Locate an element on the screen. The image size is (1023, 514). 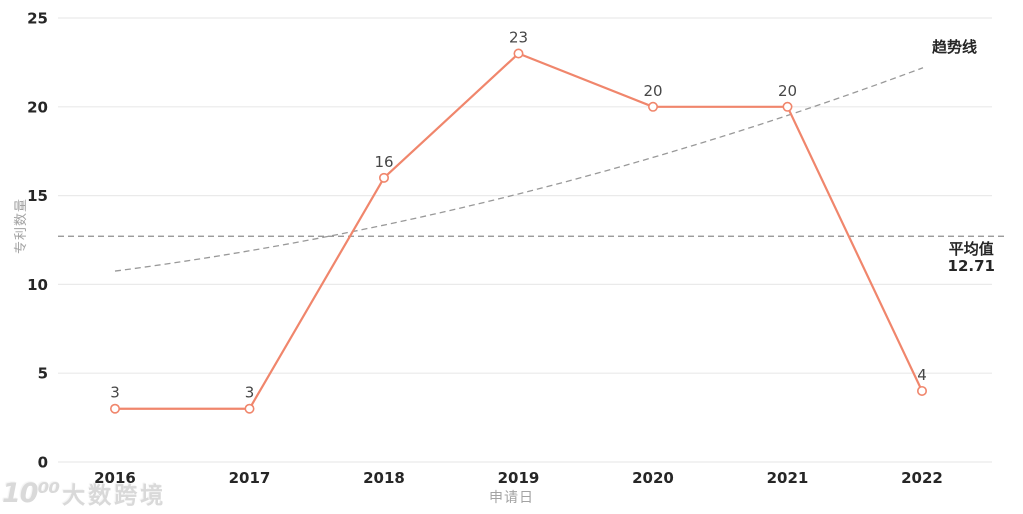
x-tick-label: 2016 is located at coordinates (115, 478).